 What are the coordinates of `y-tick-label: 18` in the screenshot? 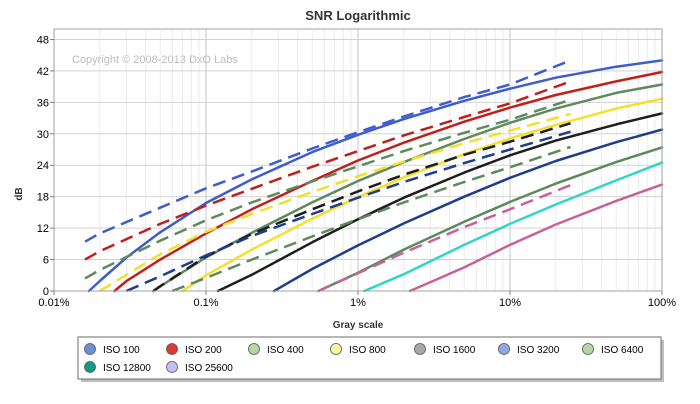 It's located at (43, 198).